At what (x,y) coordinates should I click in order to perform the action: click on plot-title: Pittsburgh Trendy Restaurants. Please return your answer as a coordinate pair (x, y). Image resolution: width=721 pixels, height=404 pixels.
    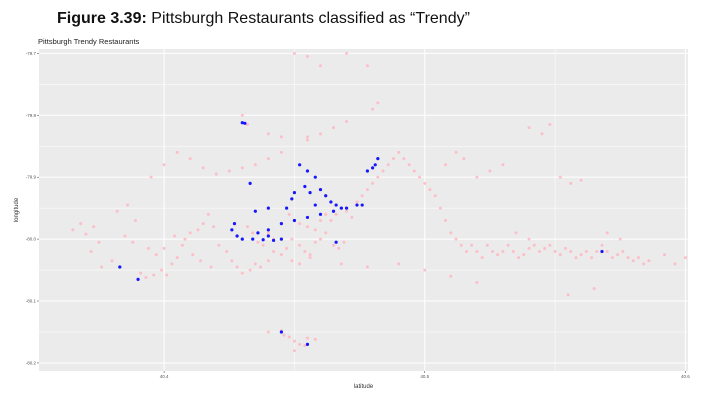
    Looking at the image, I should click on (89, 41).